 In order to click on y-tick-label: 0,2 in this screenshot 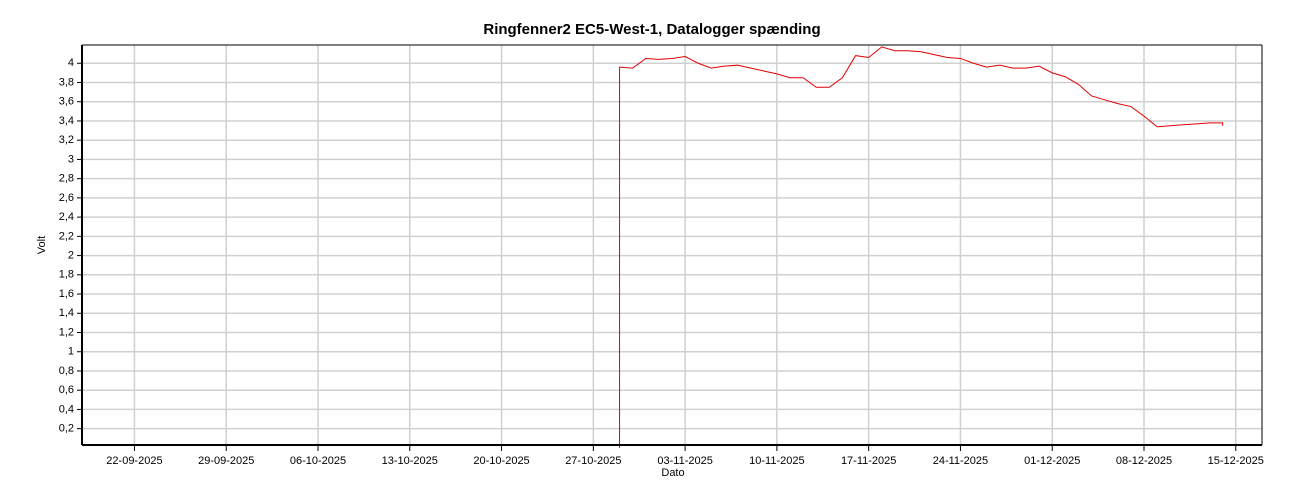, I will do `click(66, 429)`.